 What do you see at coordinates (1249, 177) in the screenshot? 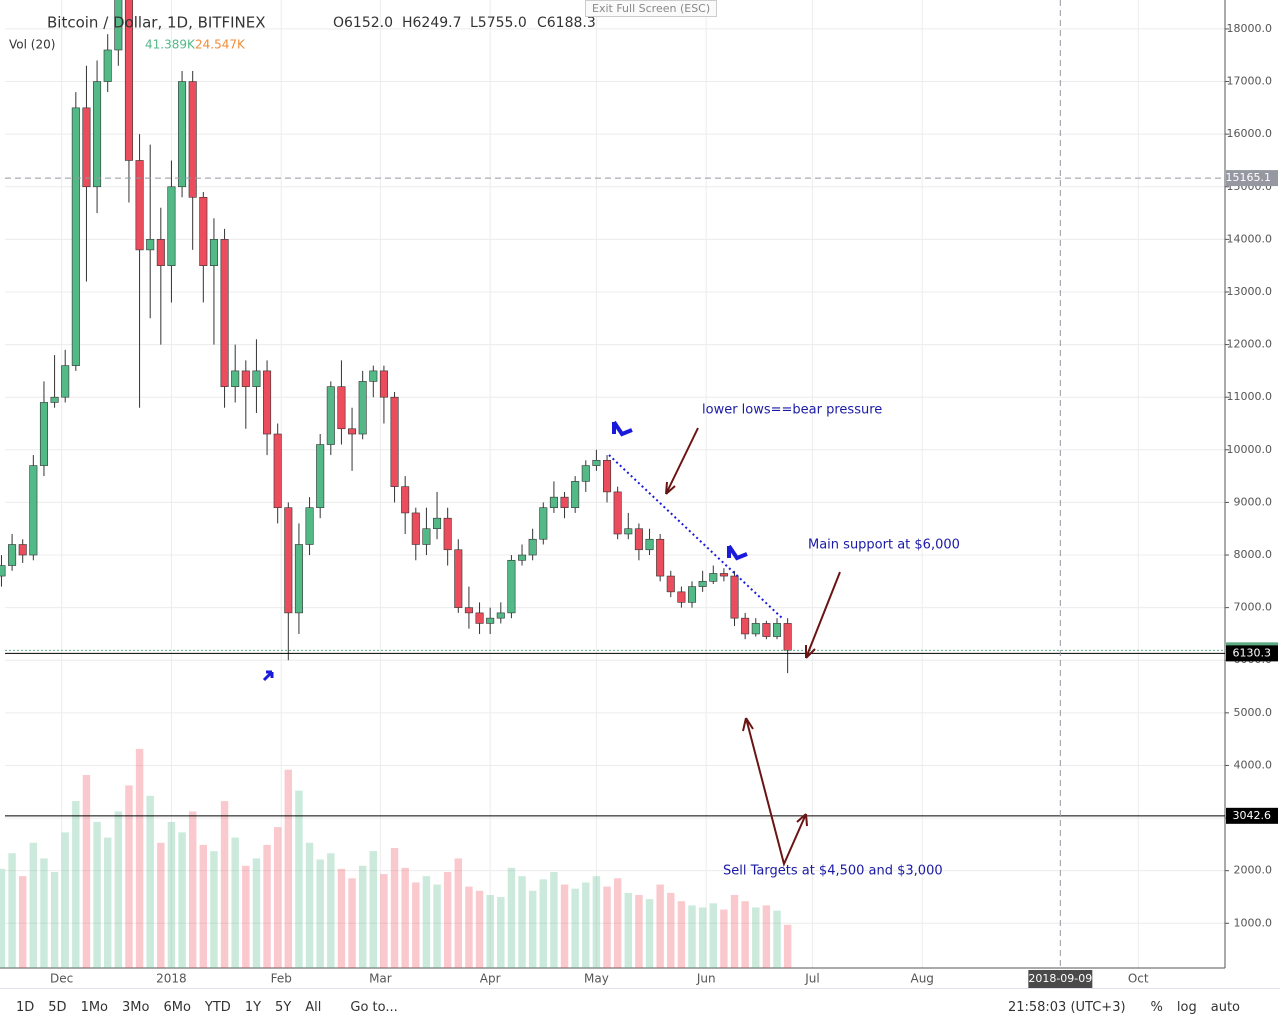
I see `price-label: 15165.1` at bounding box center [1249, 177].